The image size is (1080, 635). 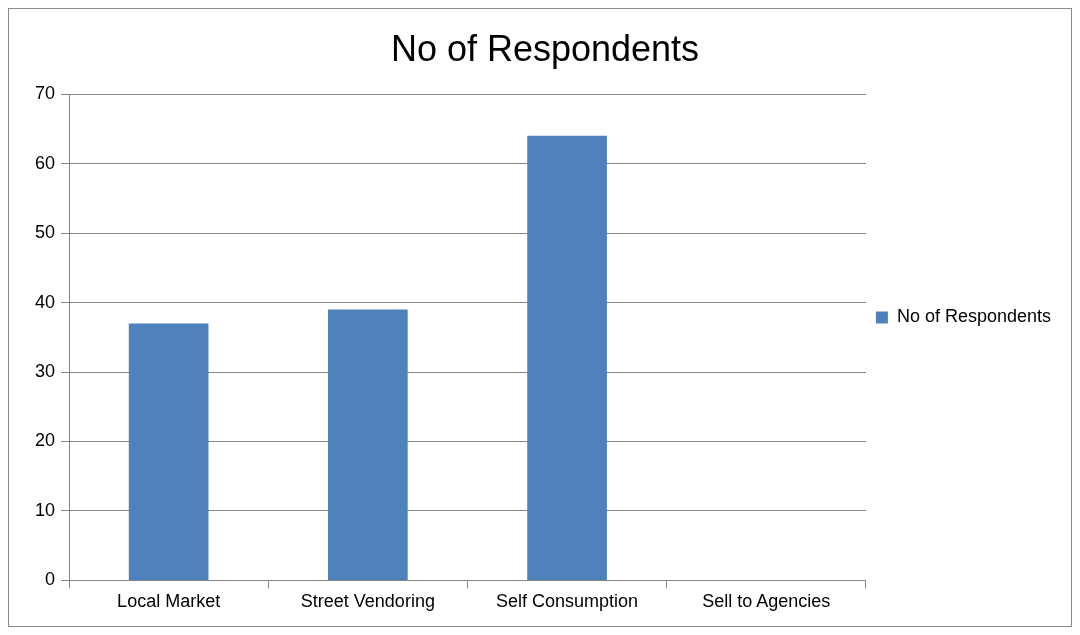 I want to click on x-tick-label: Street Vendoring, so click(x=367, y=601).